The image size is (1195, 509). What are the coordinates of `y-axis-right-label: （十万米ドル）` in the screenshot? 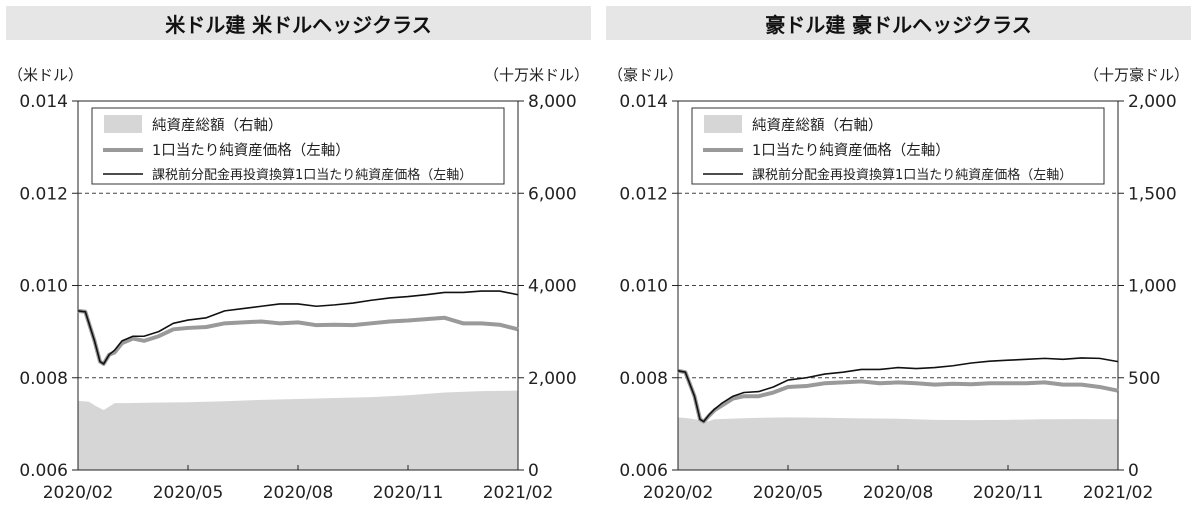 It's located at (536, 75).